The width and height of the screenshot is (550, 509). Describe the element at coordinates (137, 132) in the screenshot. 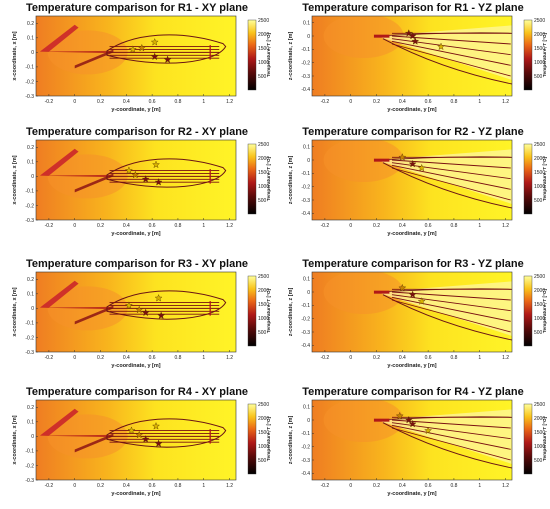

I see `chart-title: Temperature comparison for R2 - XY plane` at that location.